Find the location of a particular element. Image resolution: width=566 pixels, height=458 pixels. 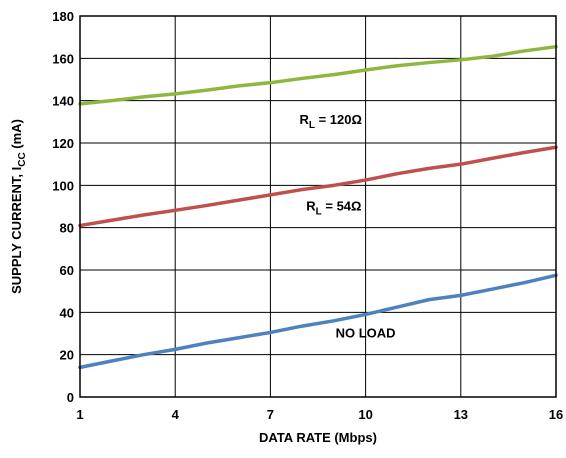

y-tick-label: 100 is located at coordinates (63, 185).